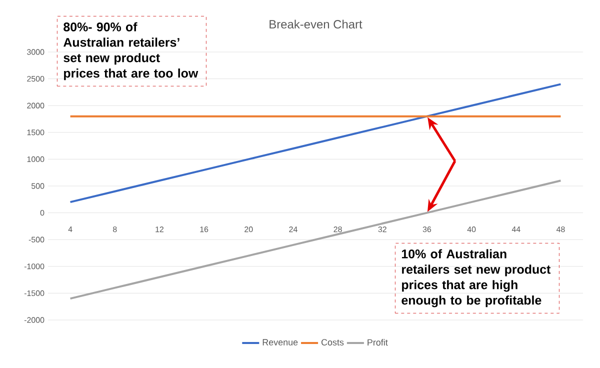 The width and height of the screenshot is (600, 368). Describe the element at coordinates (378, 342) in the screenshot. I see `legend-label: Profit` at that location.